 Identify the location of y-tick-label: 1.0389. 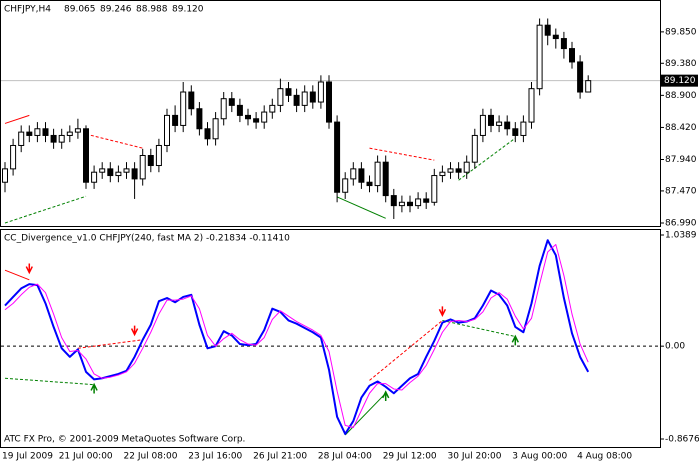
(681, 235).